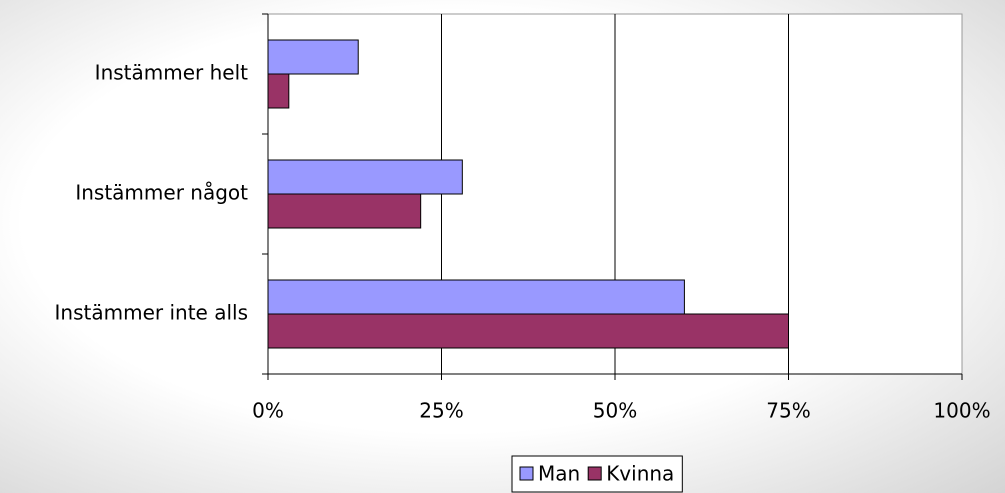  Describe the element at coordinates (559, 474) in the screenshot. I see `legend-label: Man` at that location.